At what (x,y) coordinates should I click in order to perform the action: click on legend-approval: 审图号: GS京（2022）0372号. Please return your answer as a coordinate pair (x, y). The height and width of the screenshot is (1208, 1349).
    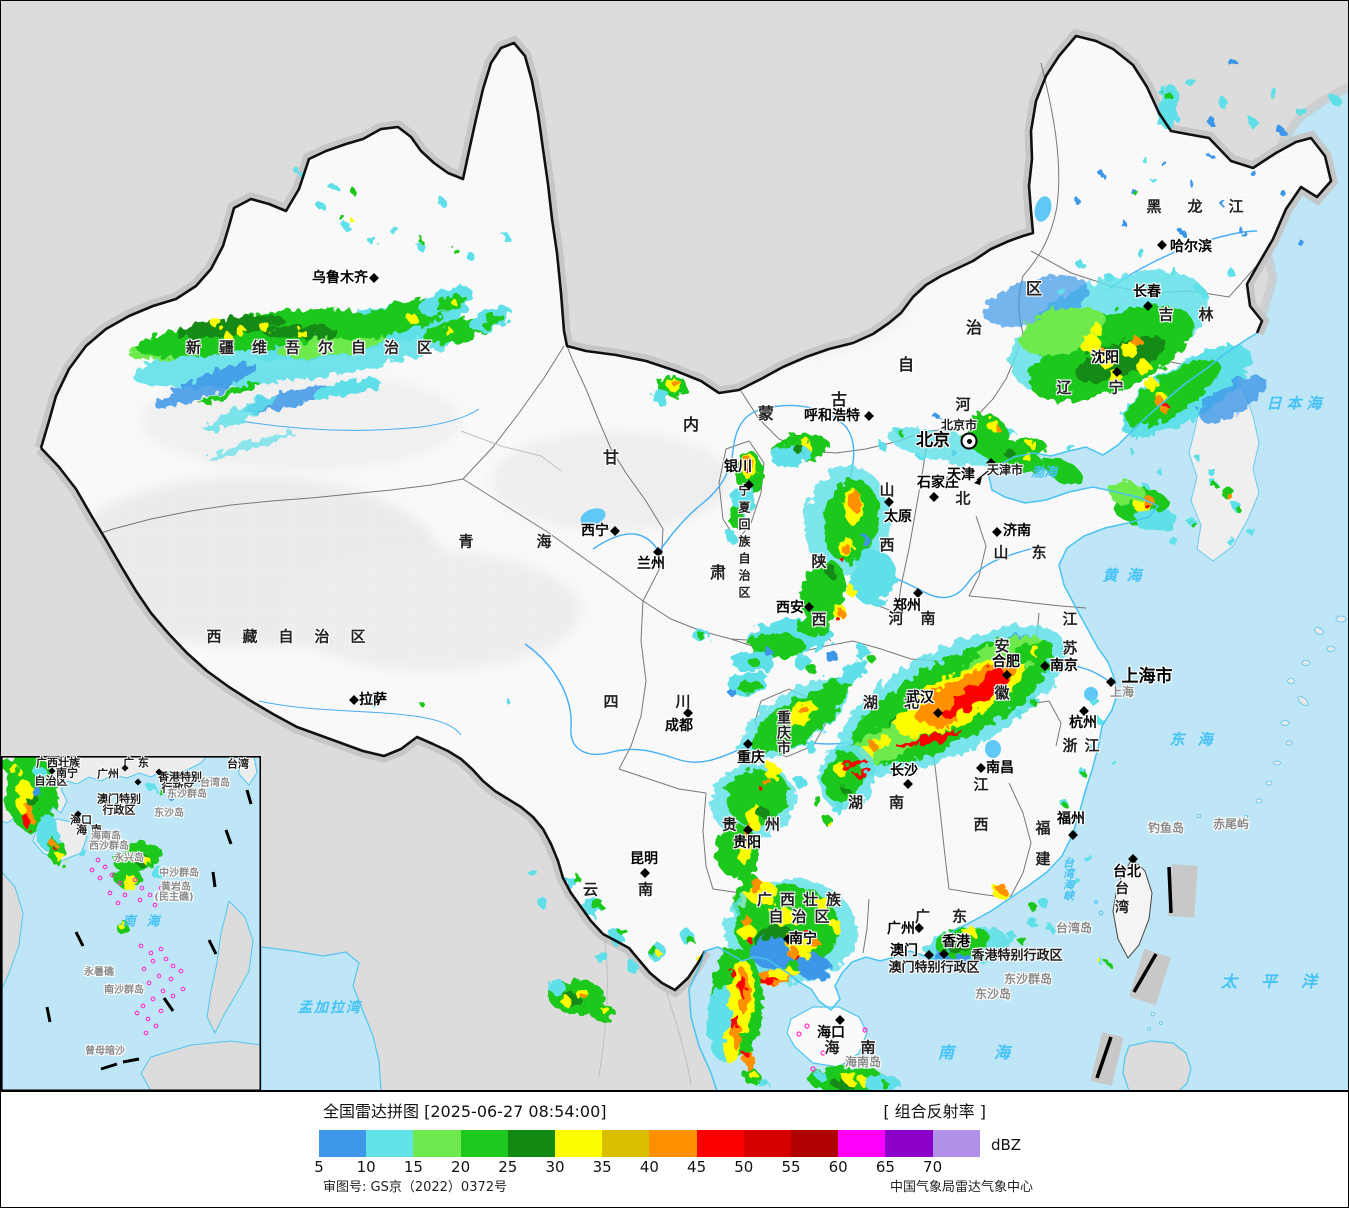
    Looking at the image, I should click on (415, 1187).